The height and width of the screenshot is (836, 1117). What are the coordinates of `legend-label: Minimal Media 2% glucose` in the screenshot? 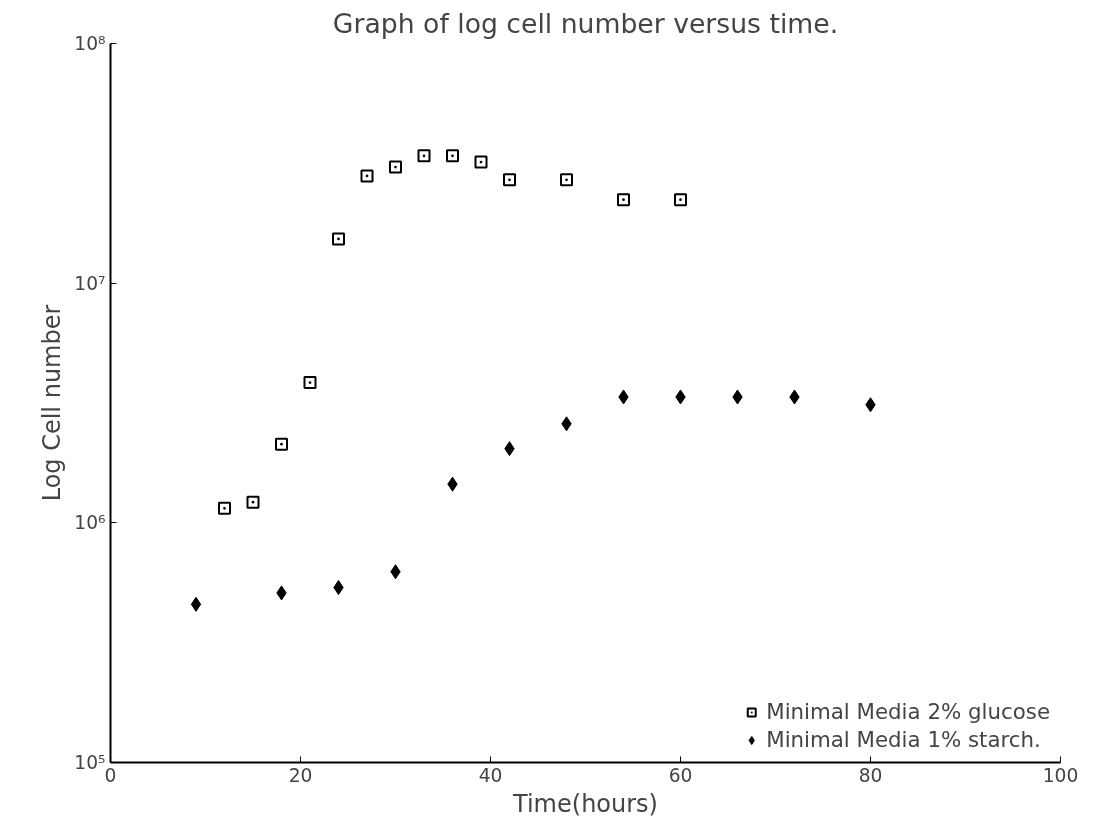 It's located at (908, 711).